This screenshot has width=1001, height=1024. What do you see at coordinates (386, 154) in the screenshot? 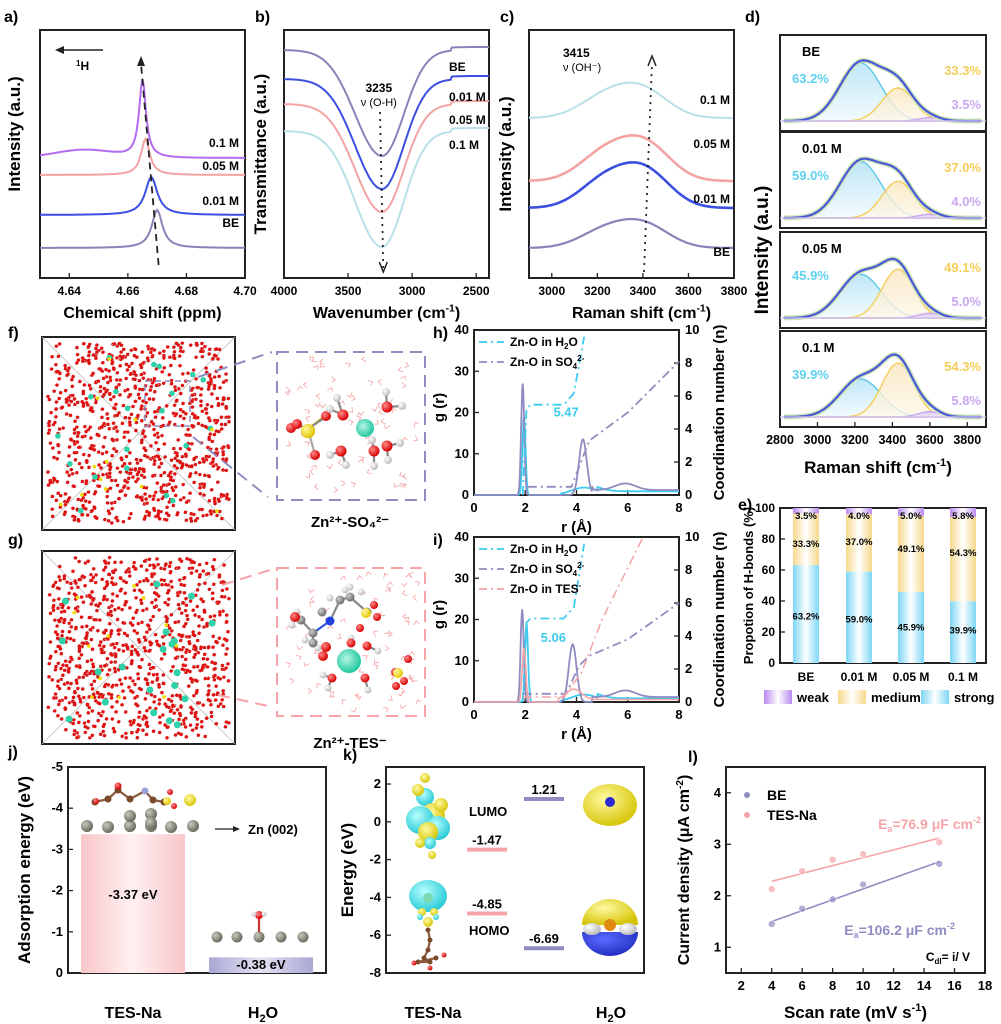
I see `plot-frame` at bounding box center [386, 154].